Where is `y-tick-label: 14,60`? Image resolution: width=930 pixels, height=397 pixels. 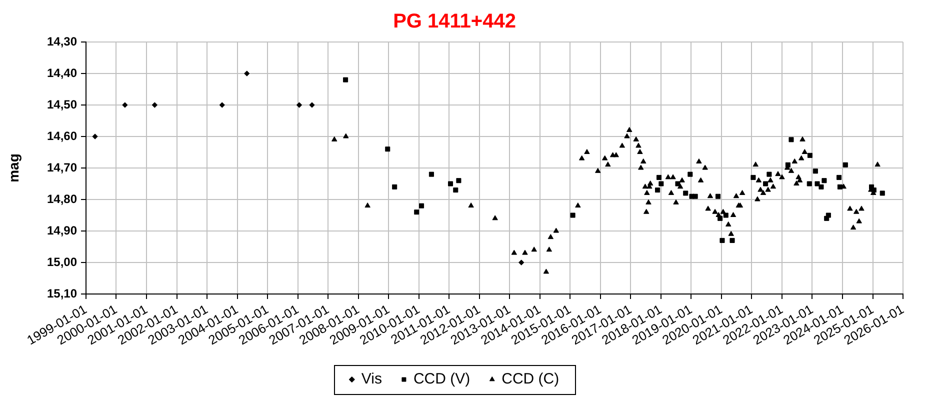 y-tick-label: 14,60 is located at coordinates (62, 135).